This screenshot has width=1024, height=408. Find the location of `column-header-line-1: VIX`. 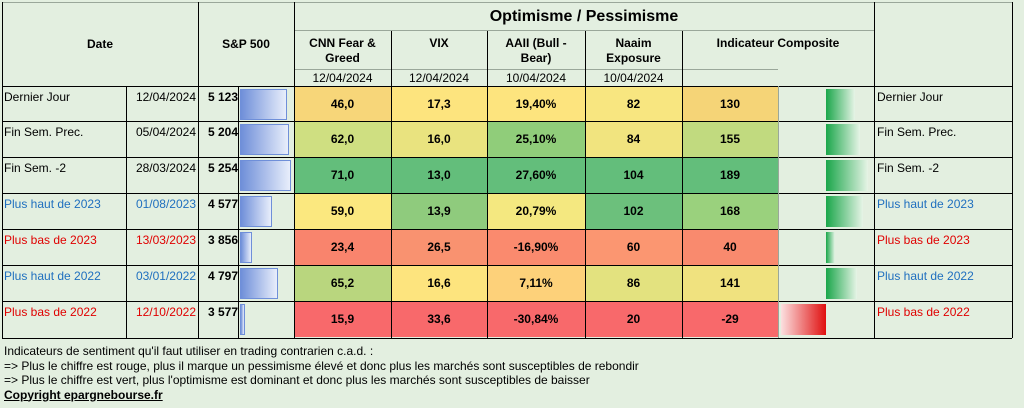

column-header-line-1: VIX is located at coordinates (439, 43).